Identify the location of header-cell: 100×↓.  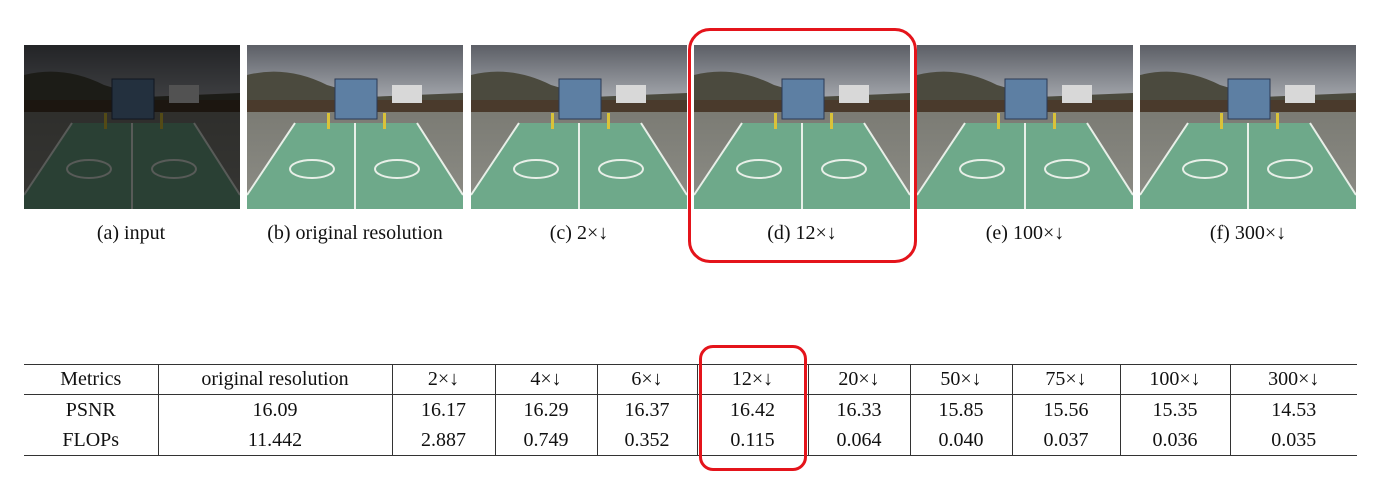
(1174, 379).